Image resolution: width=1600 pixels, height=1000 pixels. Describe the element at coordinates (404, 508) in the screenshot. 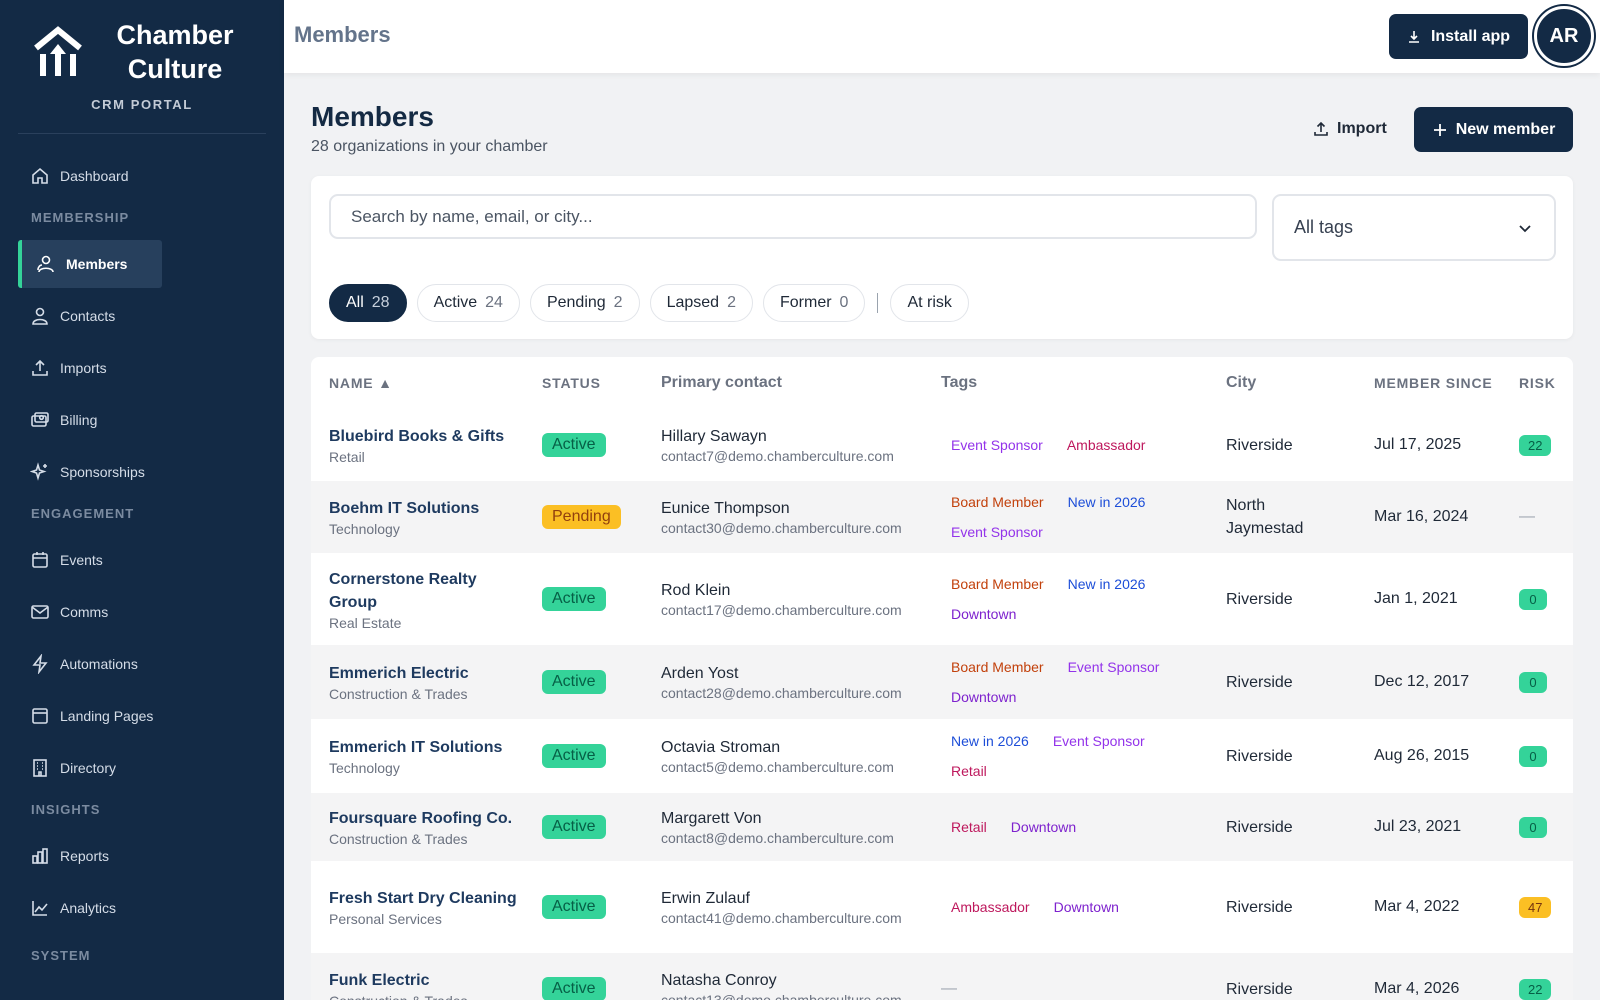

I see `organization-name: Boehm IT Solutions` at that location.